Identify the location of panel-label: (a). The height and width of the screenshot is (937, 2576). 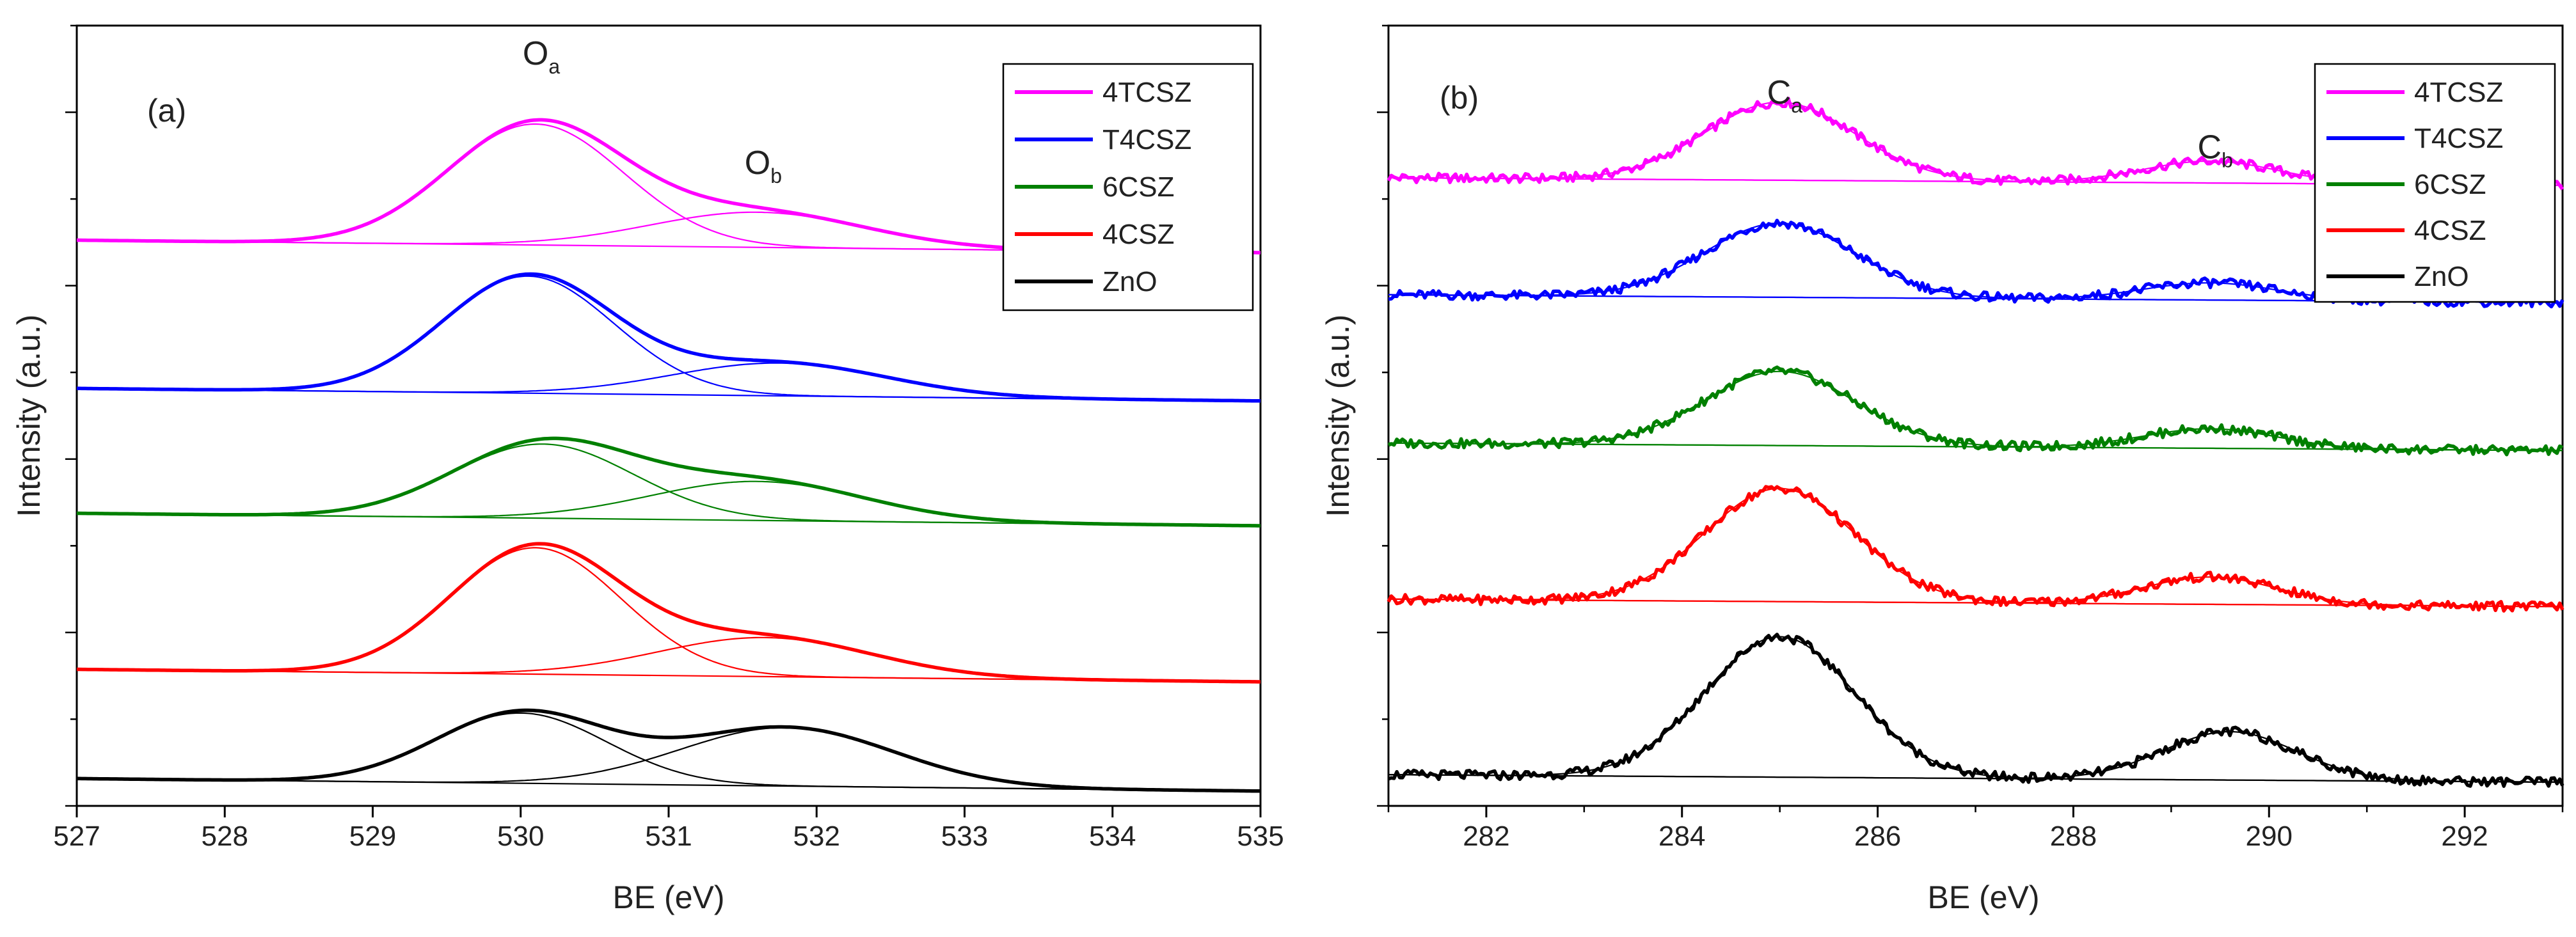
(167, 111).